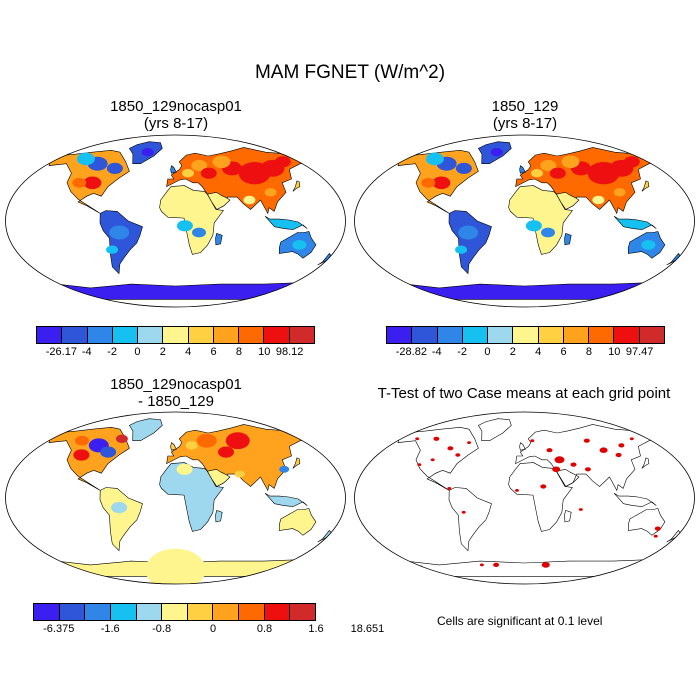 The height and width of the screenshot is (700, 700). Describe the element at coordinates (176, 384) in the screenshot. I see `panel-3-title-line1: 1850_129nocasp01` at that location.